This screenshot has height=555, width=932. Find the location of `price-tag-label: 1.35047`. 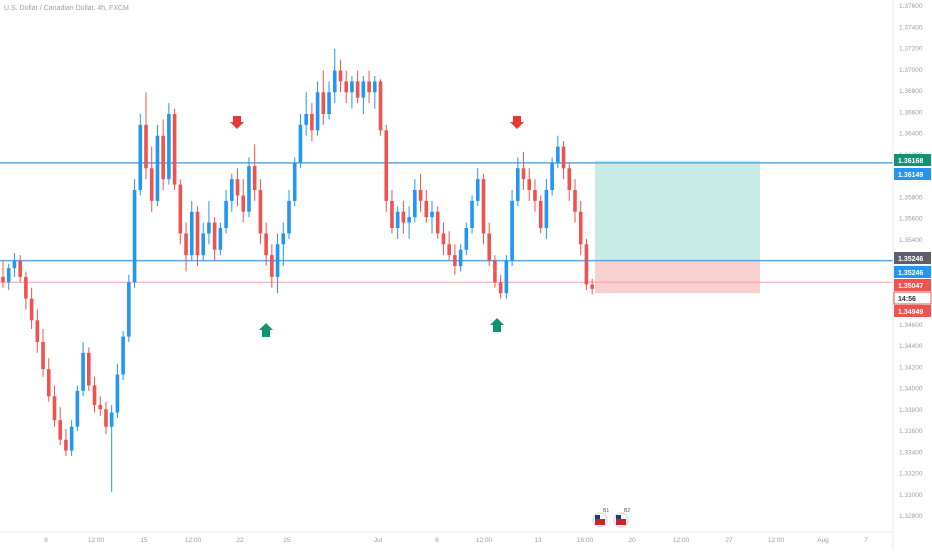

price-tag-label: 1.35047 is located at coordinates (910, 286).